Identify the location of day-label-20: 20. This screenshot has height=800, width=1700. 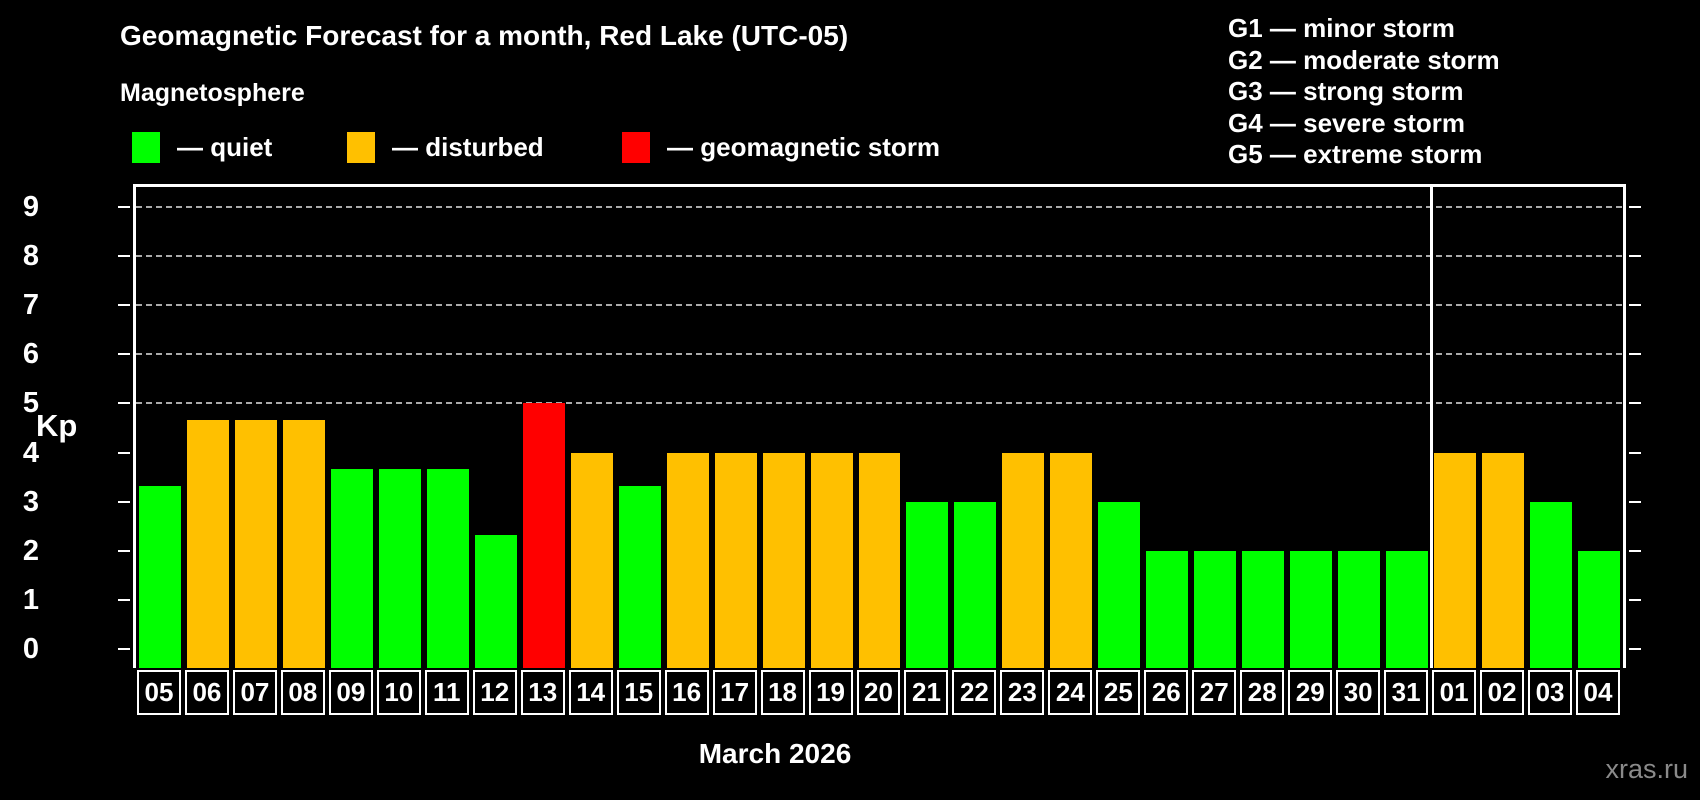
(878, 692).